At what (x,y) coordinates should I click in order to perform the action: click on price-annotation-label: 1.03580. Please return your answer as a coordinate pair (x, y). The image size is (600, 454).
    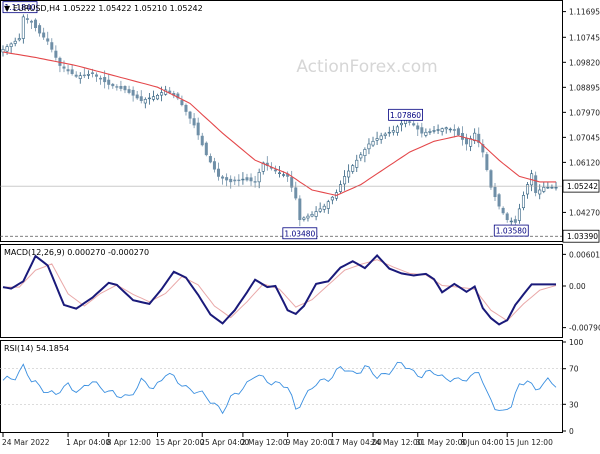
    Looking at the image, I should click on (511, 231).